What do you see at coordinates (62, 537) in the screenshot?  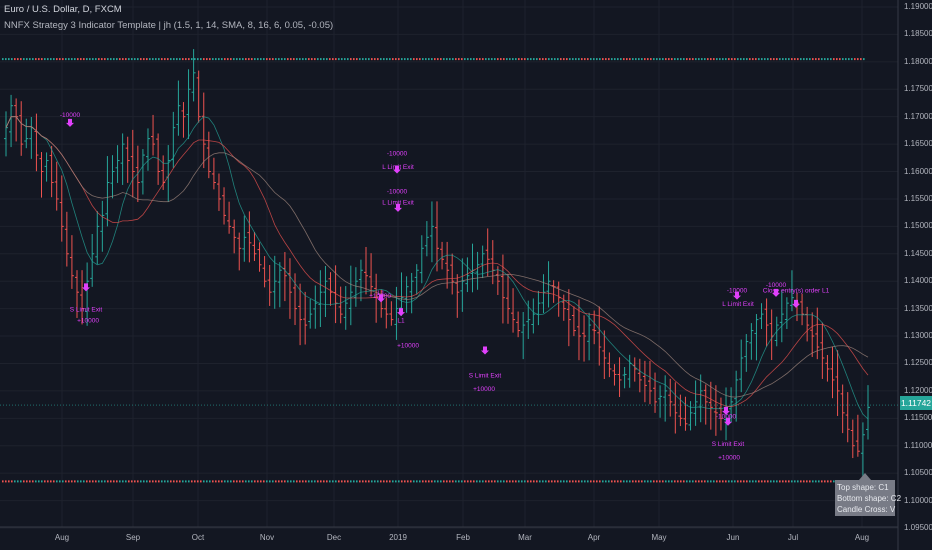 I see `time-tick-label: Aug` at bounding box center [62, 537].